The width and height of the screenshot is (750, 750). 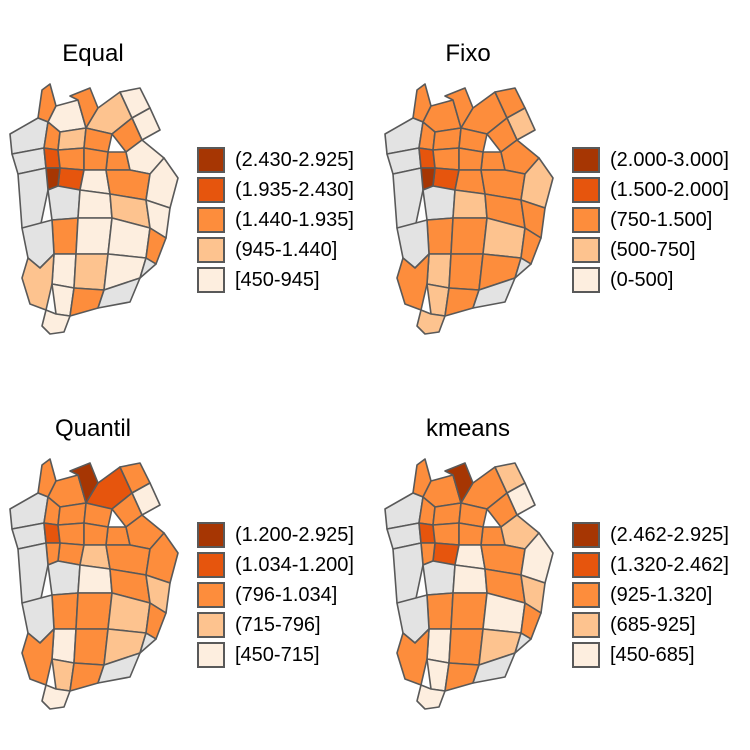 I want to click on legend-label: [450-945], so click(x=277, y=279).